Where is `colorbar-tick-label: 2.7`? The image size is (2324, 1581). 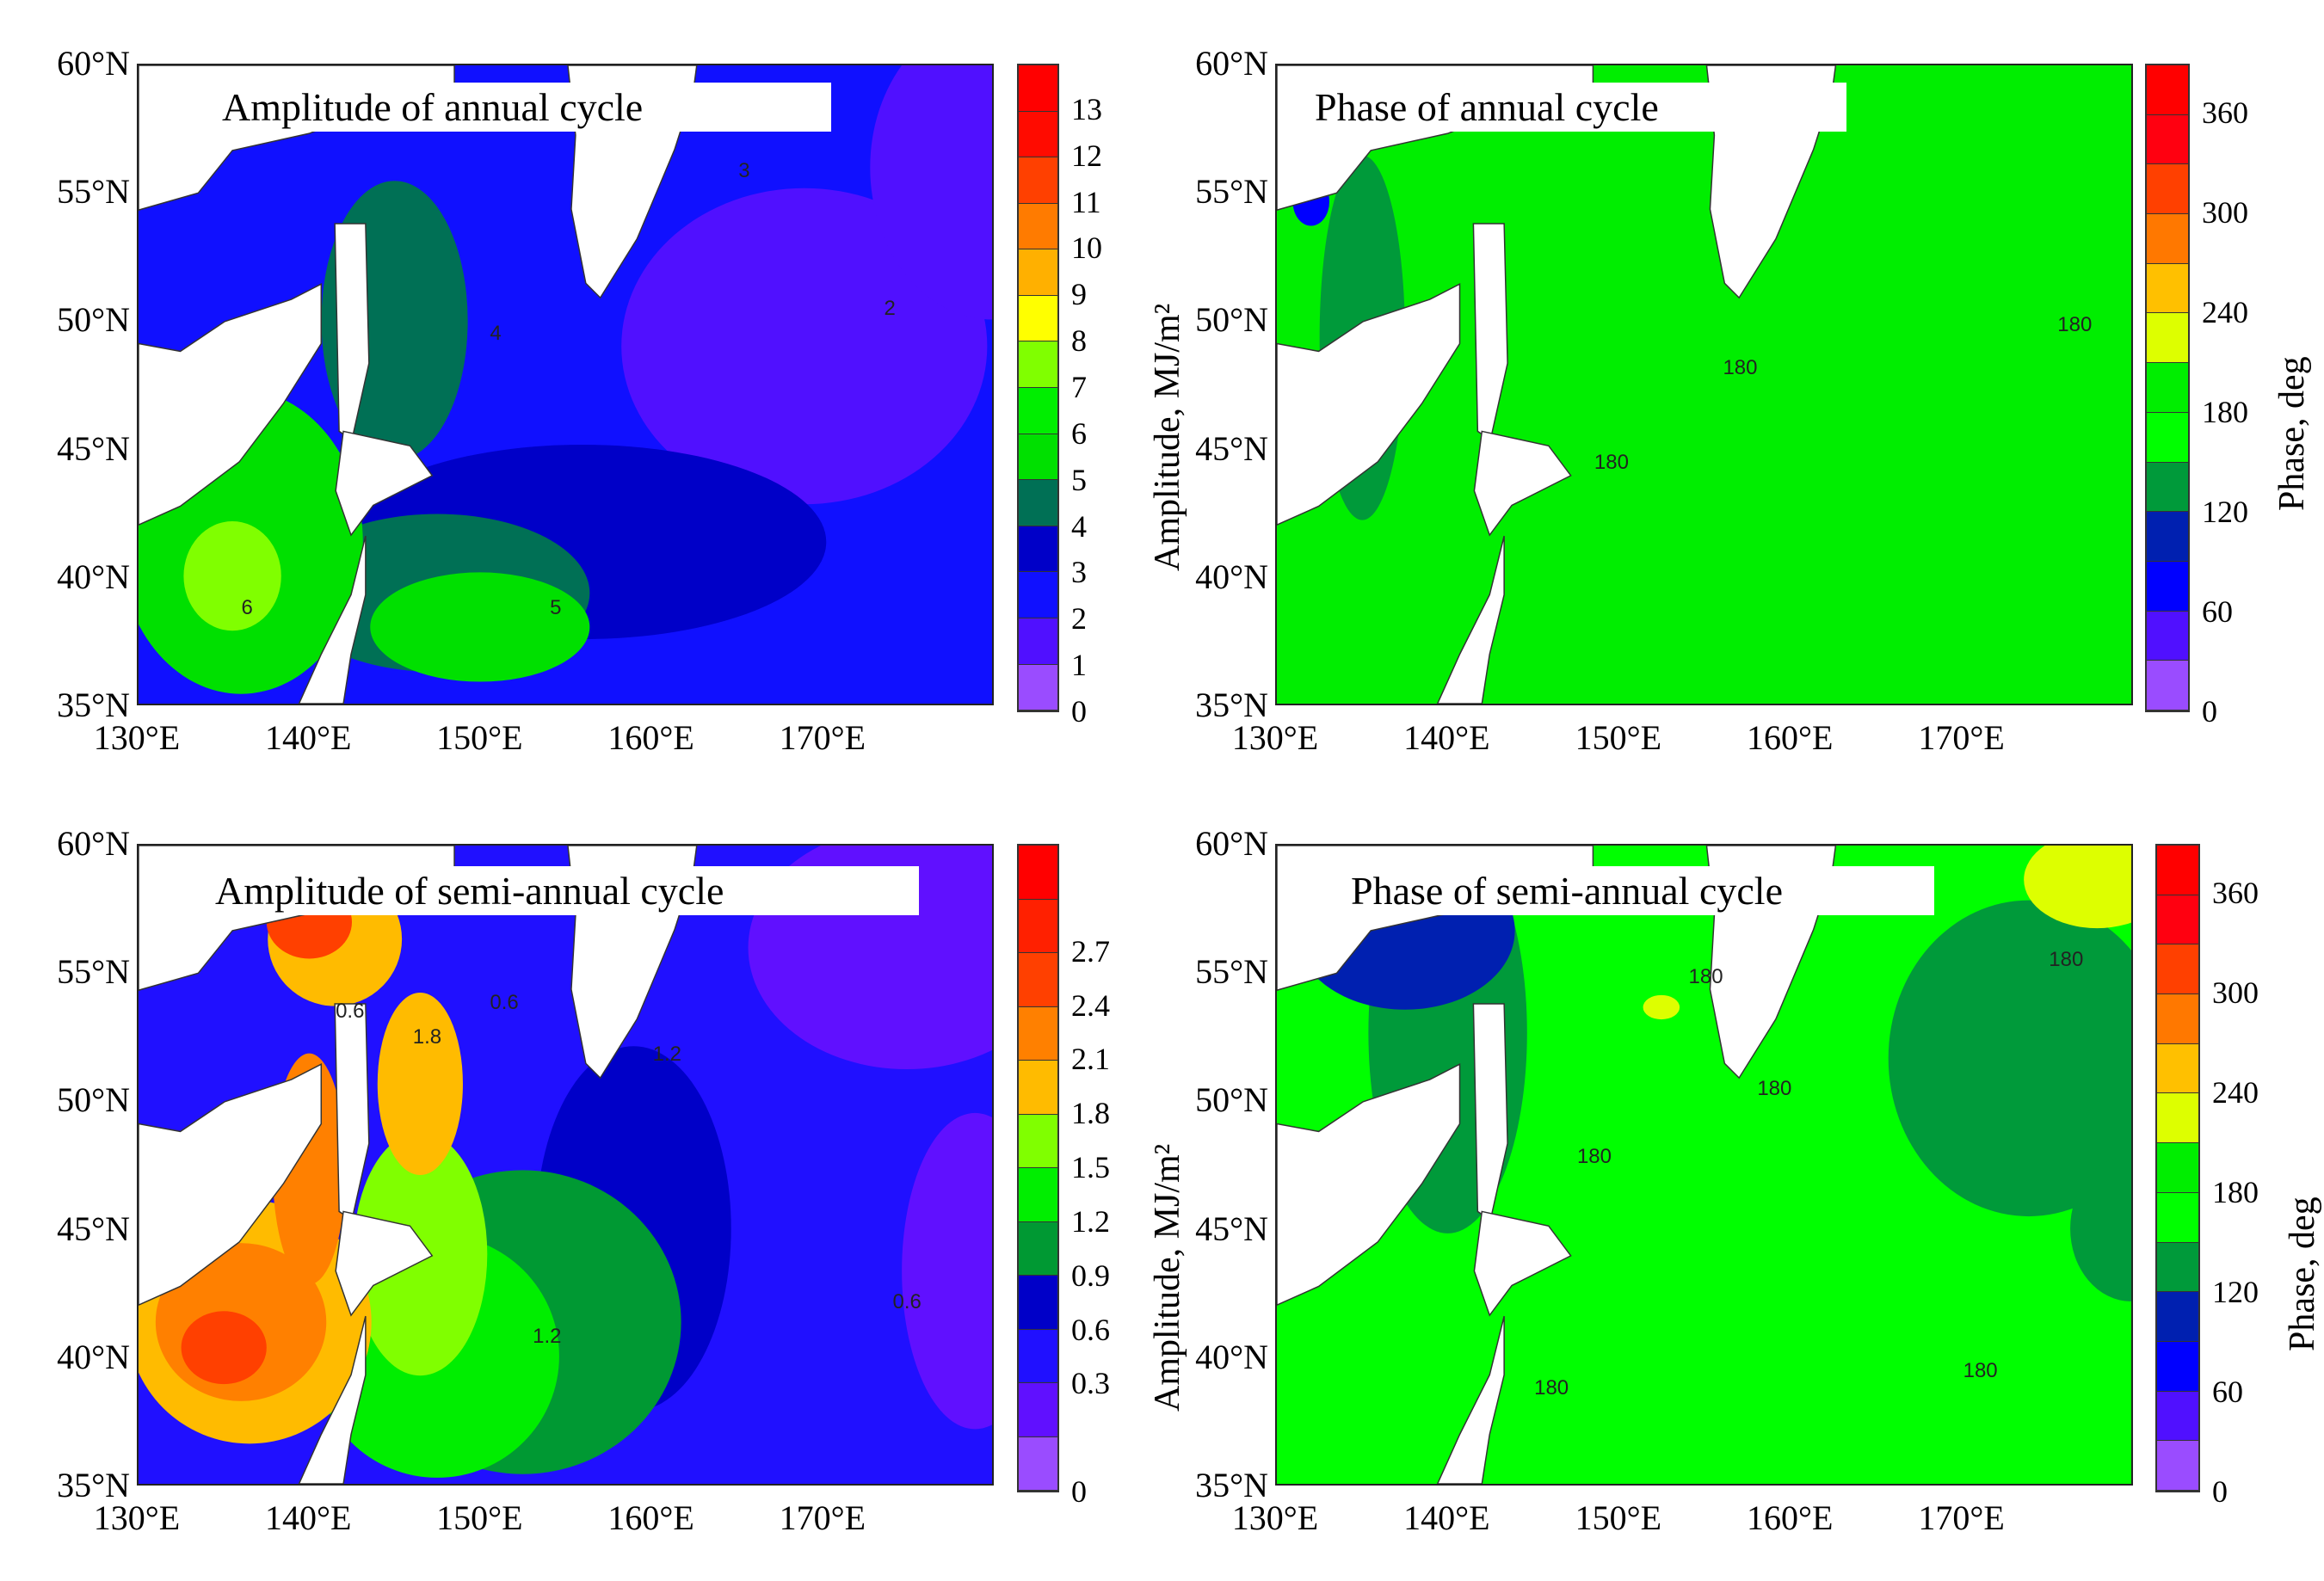 colorbar-tick-label: 2.7 is located at coordinates (1090, 951).